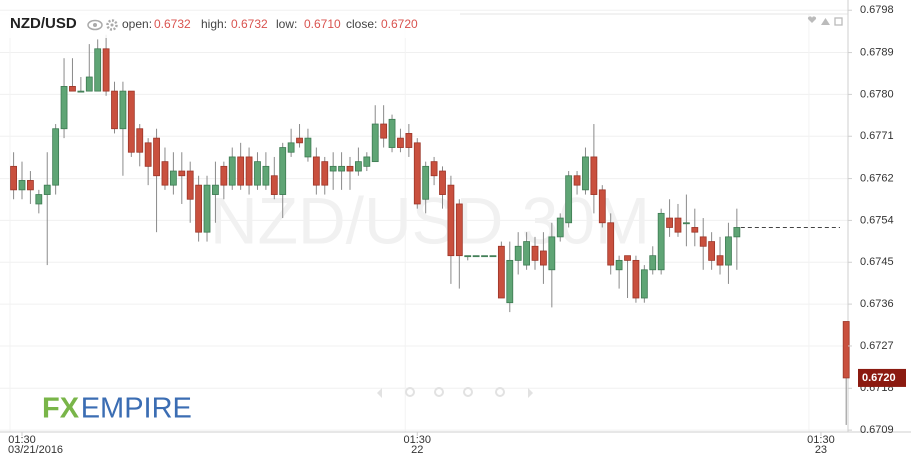 This screenshot has width=911, height=456. What do you see at coordinates (417, 450) in the screenshot?
I see `x-tick-sublabel: 22` at bounding box center [417, 450].